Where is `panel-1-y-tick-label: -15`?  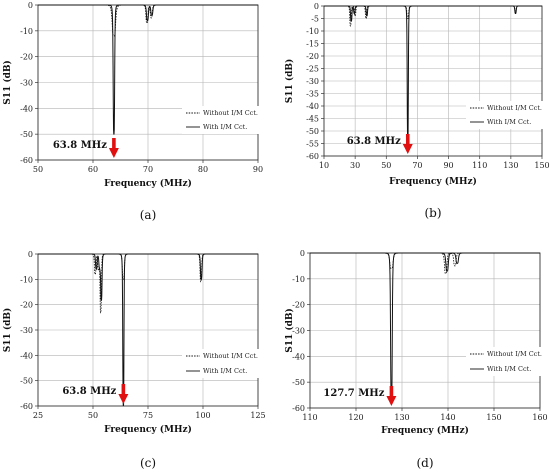 panel-1-y-tick-label: -15 is located at coordinates (312, 44).